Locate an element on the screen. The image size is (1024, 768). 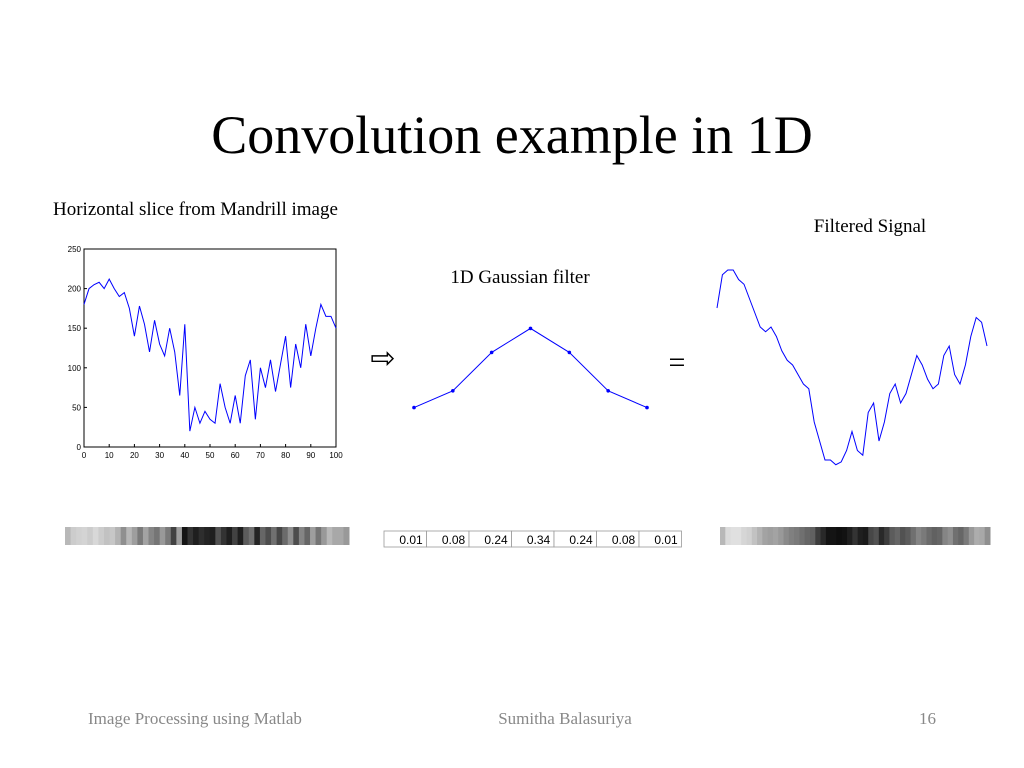
y-tick-label: 50 is located at coordinates (76, 407).